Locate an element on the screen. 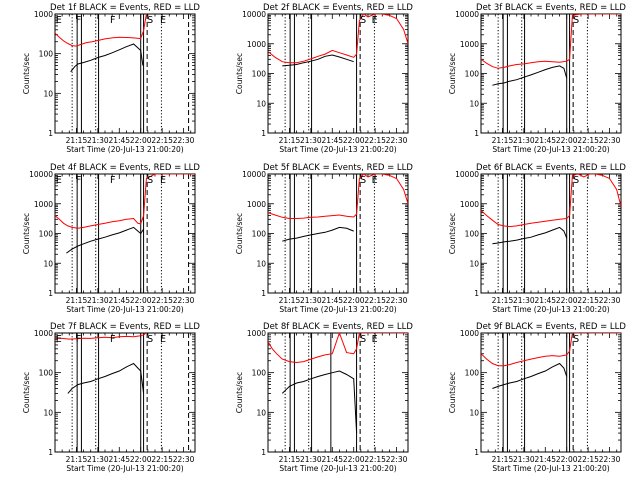 Image resolution: width=640 pixels, height=480 pixels. panel-title: Det 4f BLACK = Events, RED = LLD is located at coordinates (125, 168).